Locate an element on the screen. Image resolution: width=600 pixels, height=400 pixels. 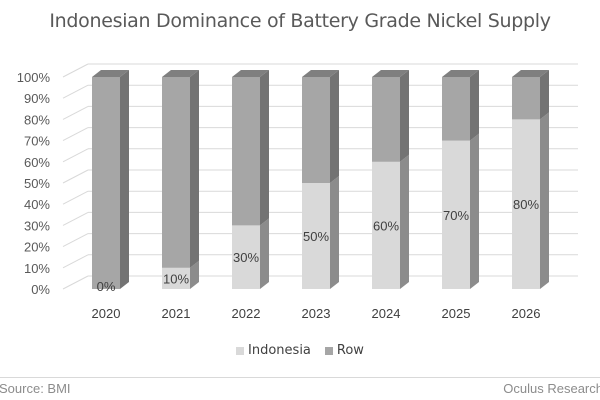
y-tick-label: 20% is located at coordinates (37, 247).